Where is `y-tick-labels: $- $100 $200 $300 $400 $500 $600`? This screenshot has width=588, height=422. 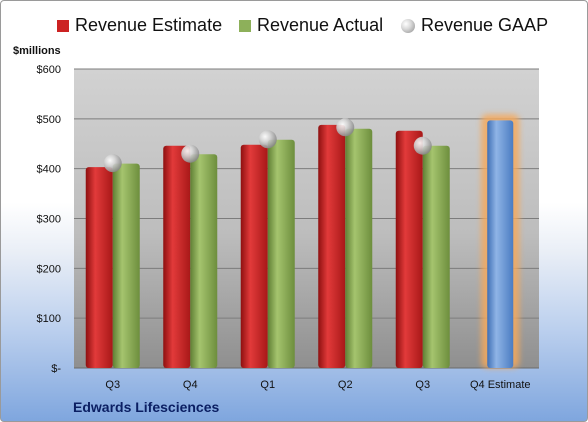
y-tick-labels: $- $100 $200 $300 $400 $500 $600 is located at coordinates (49, 219).